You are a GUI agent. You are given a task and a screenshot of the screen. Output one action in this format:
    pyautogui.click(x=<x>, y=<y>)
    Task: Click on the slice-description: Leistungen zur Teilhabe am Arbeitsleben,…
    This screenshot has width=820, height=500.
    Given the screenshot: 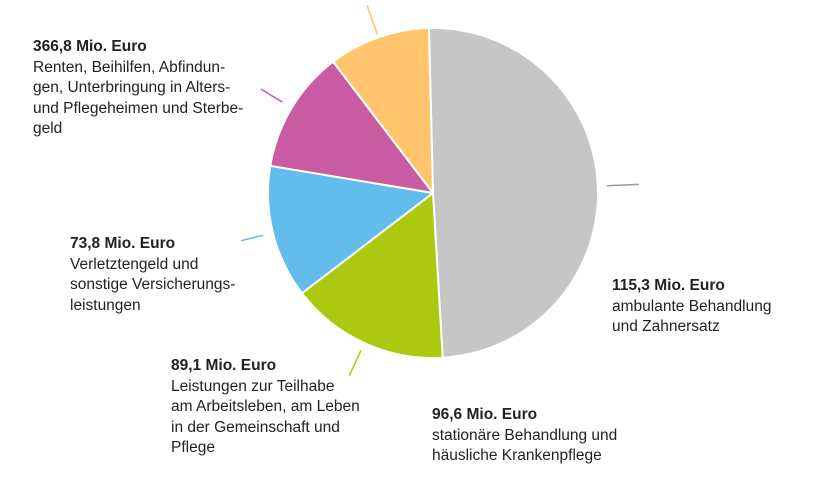 What is the action you would take?
    pyautogui.click(x=265, y=417)
    